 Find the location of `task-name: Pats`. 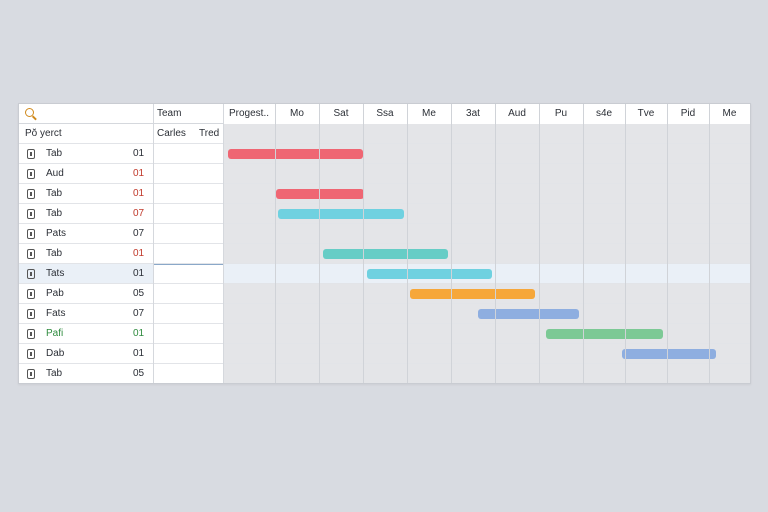

task-name: Pats is located at coordinates (56, 233).